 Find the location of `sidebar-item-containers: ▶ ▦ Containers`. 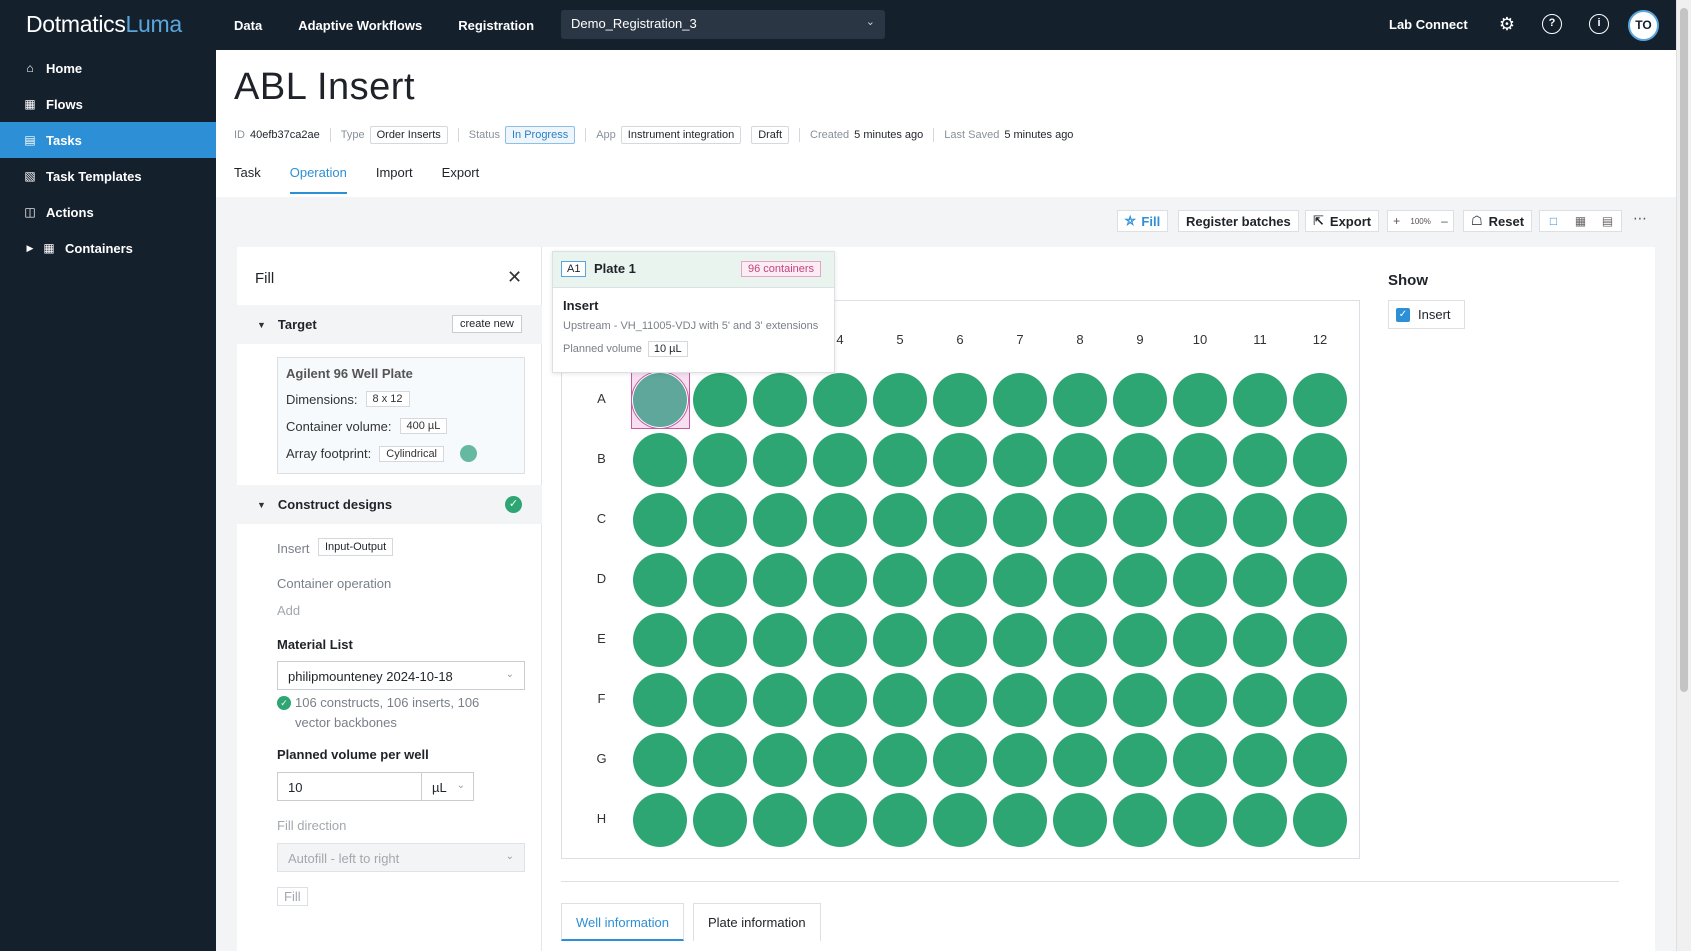

sidebar-item-containers: ▶ ▦ Containers is located at coordinates (108, 248).